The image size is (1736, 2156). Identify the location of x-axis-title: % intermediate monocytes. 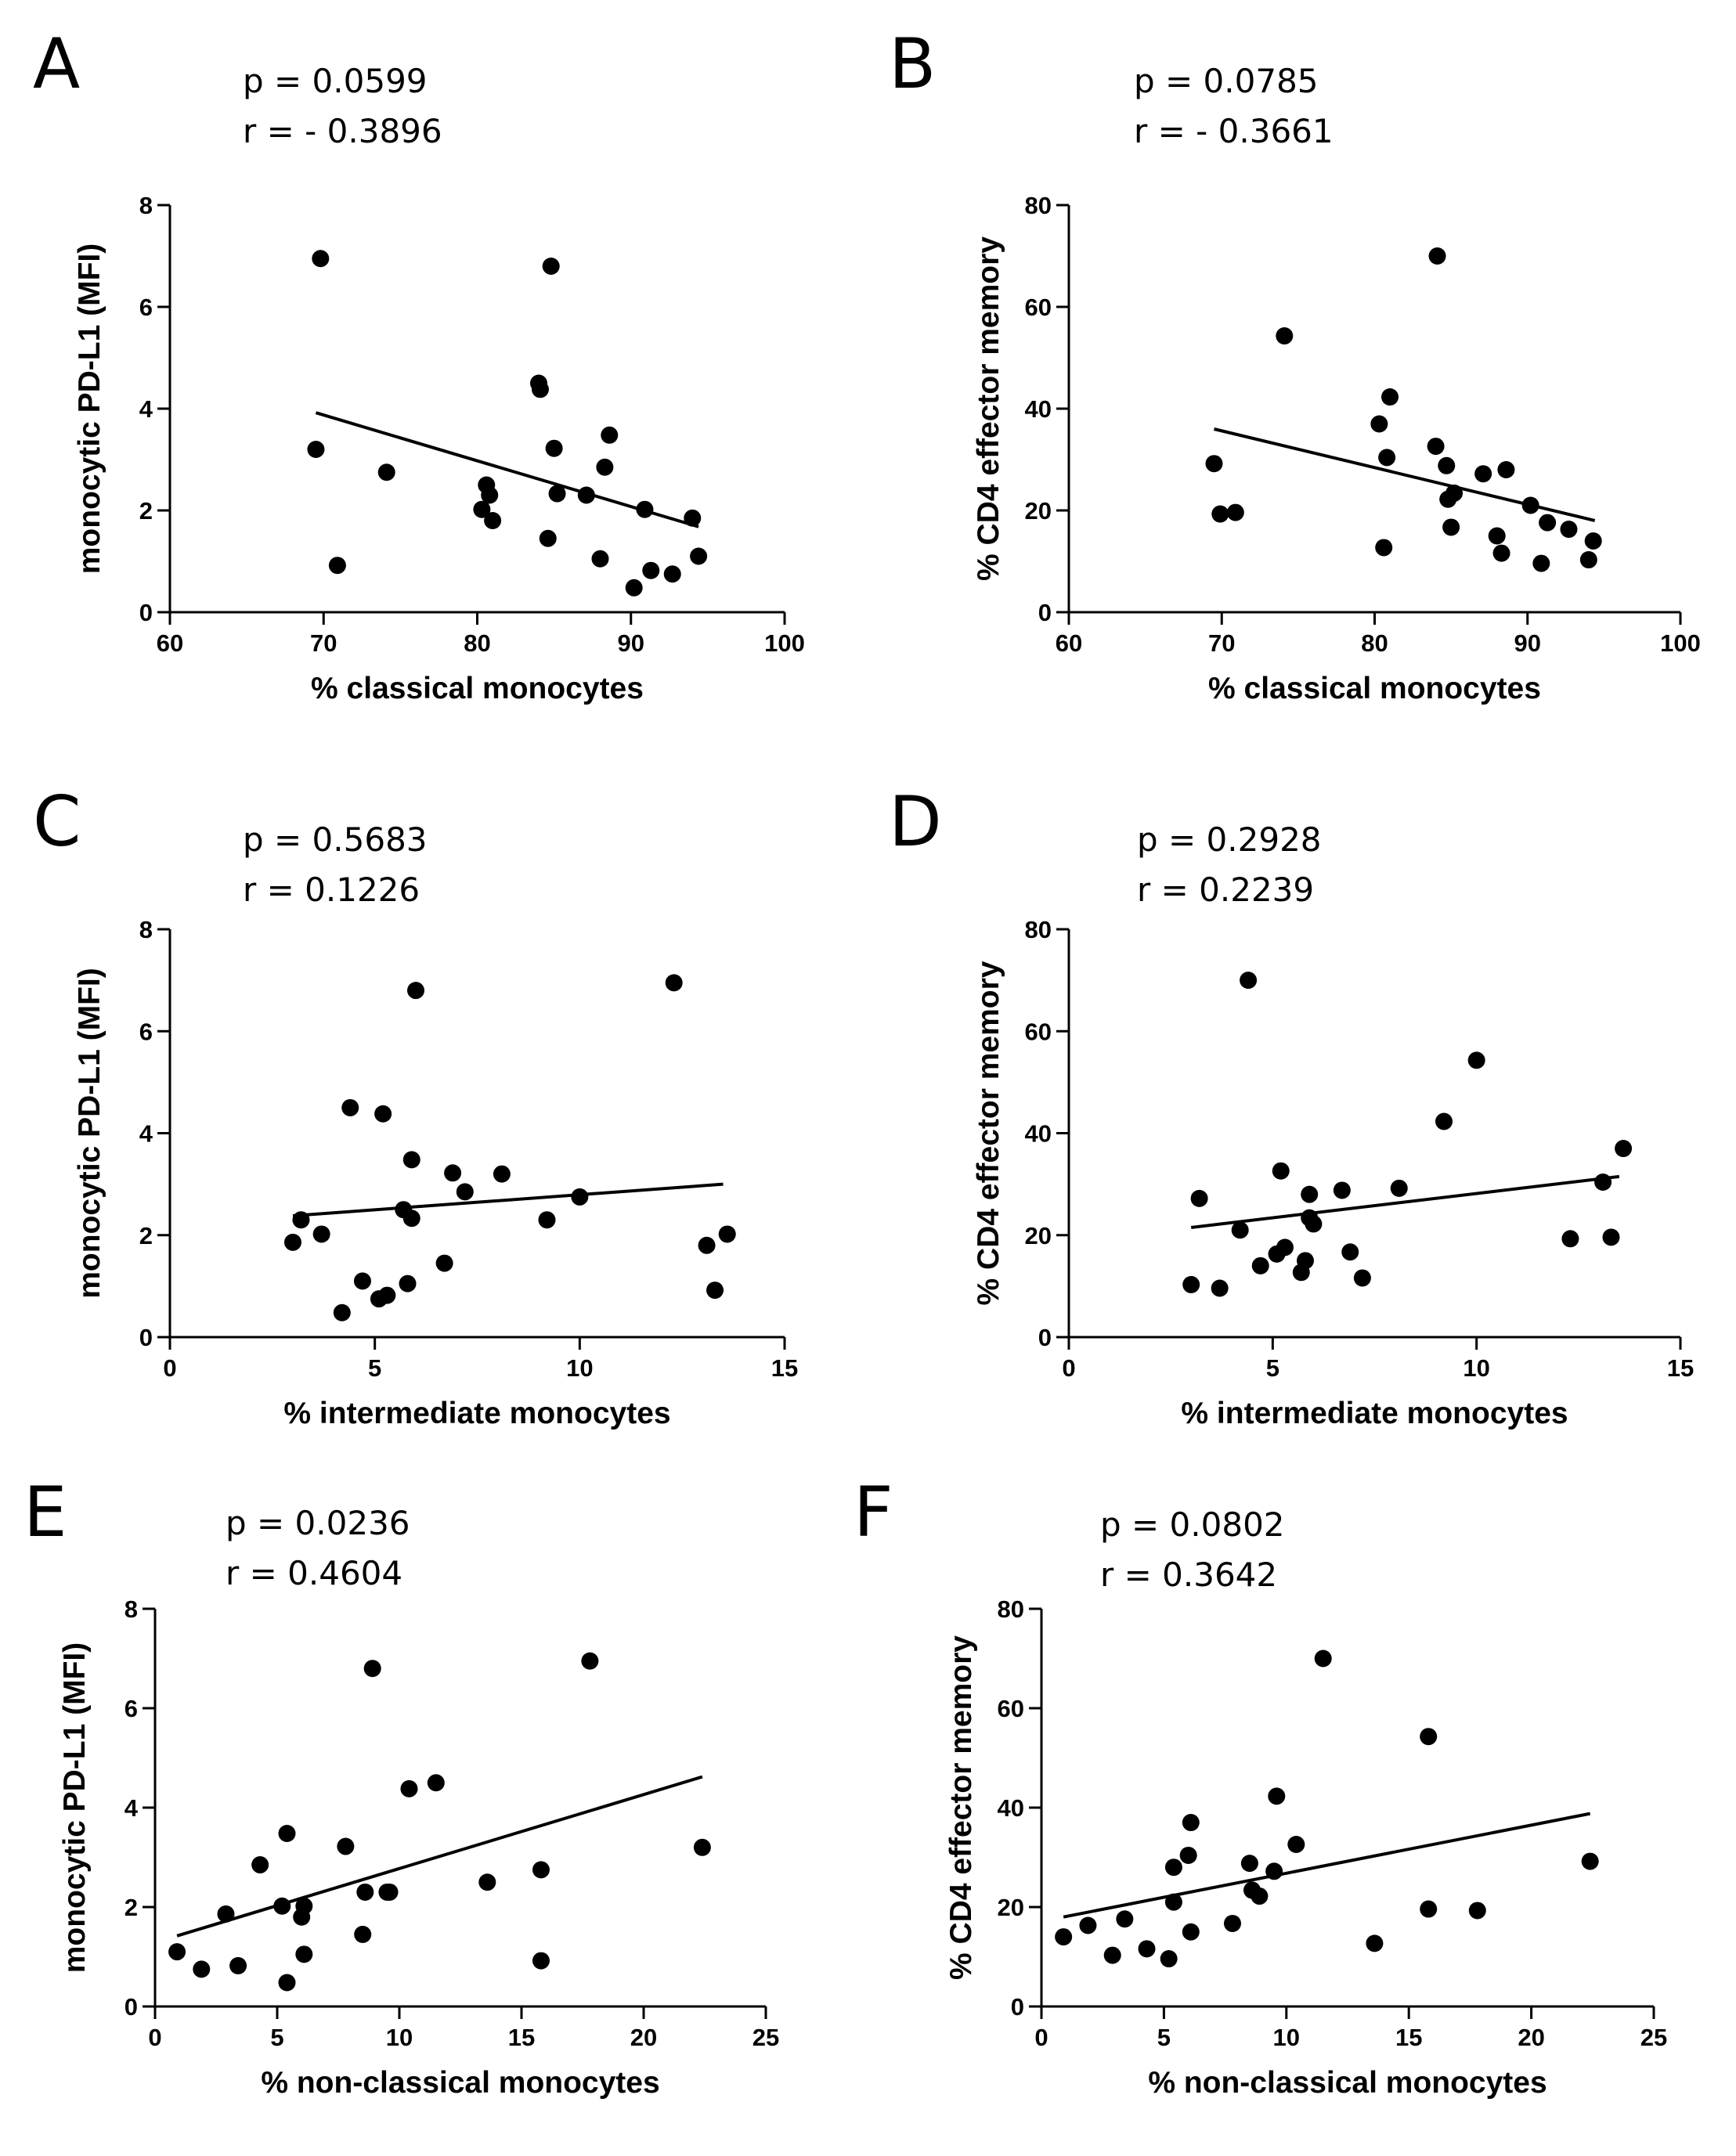
(476, 1413).